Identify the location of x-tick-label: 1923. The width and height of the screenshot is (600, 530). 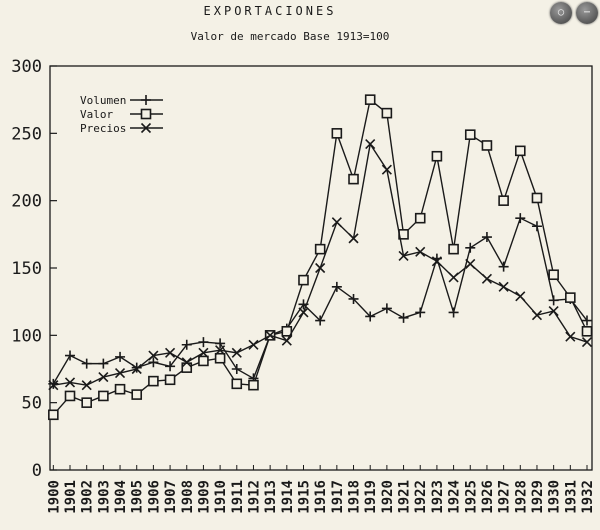
(438, 497).